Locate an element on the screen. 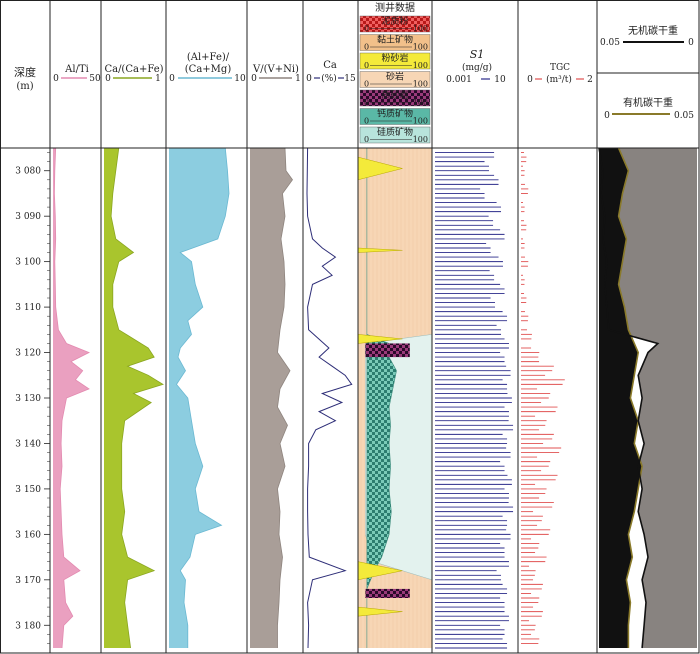 The height and width of the screenshot is (654, 700). organic-carbon-min: 0 is located at coordinates (607, 116).